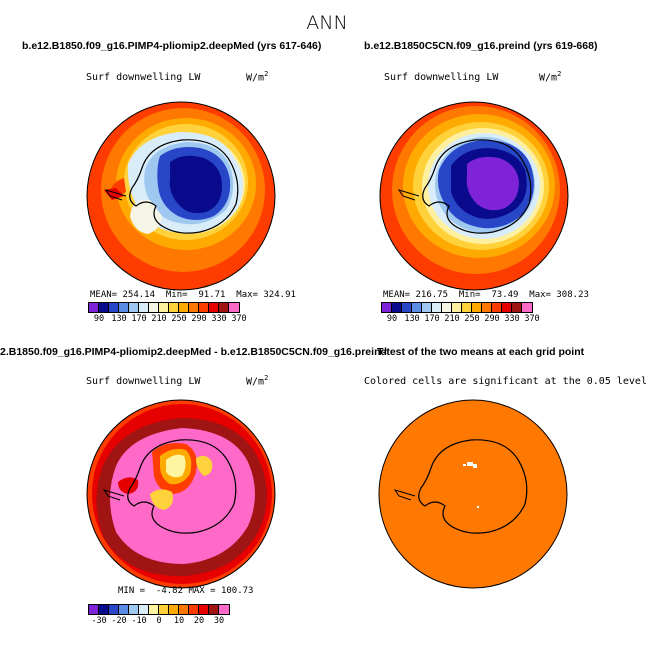 This screenshot has width=654, height=656. Describe the element at coordinates (199, 621) in the screenshot. I see `colorbar-tick-label: 20` at that location.